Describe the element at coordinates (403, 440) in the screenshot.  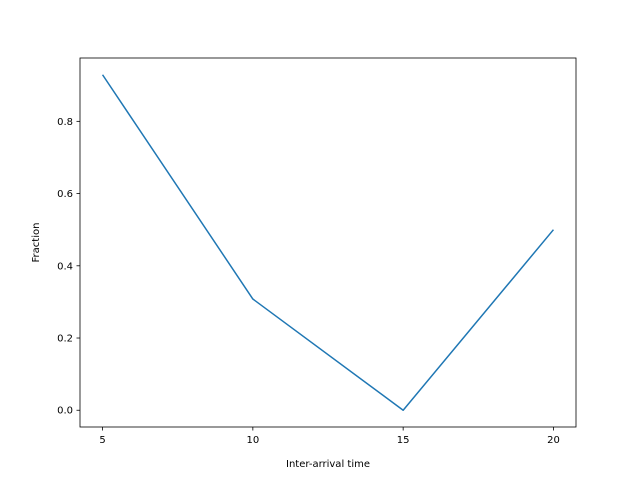
I see `x-tick-label: 15` at that location.